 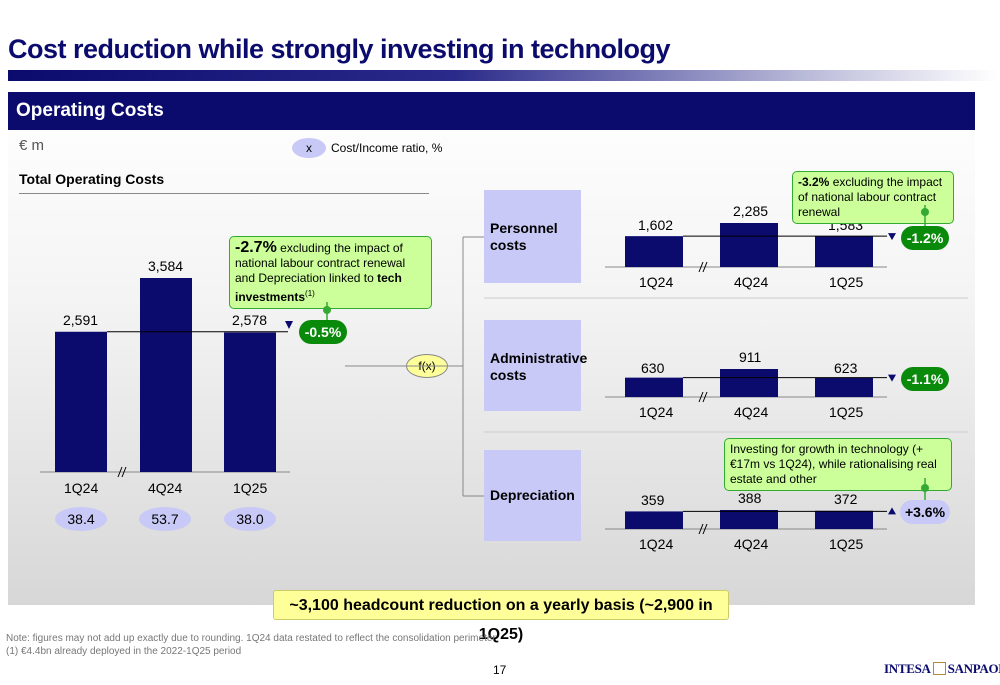 I want to click on total-callout-sup: (1), so click(x=310, y=293).